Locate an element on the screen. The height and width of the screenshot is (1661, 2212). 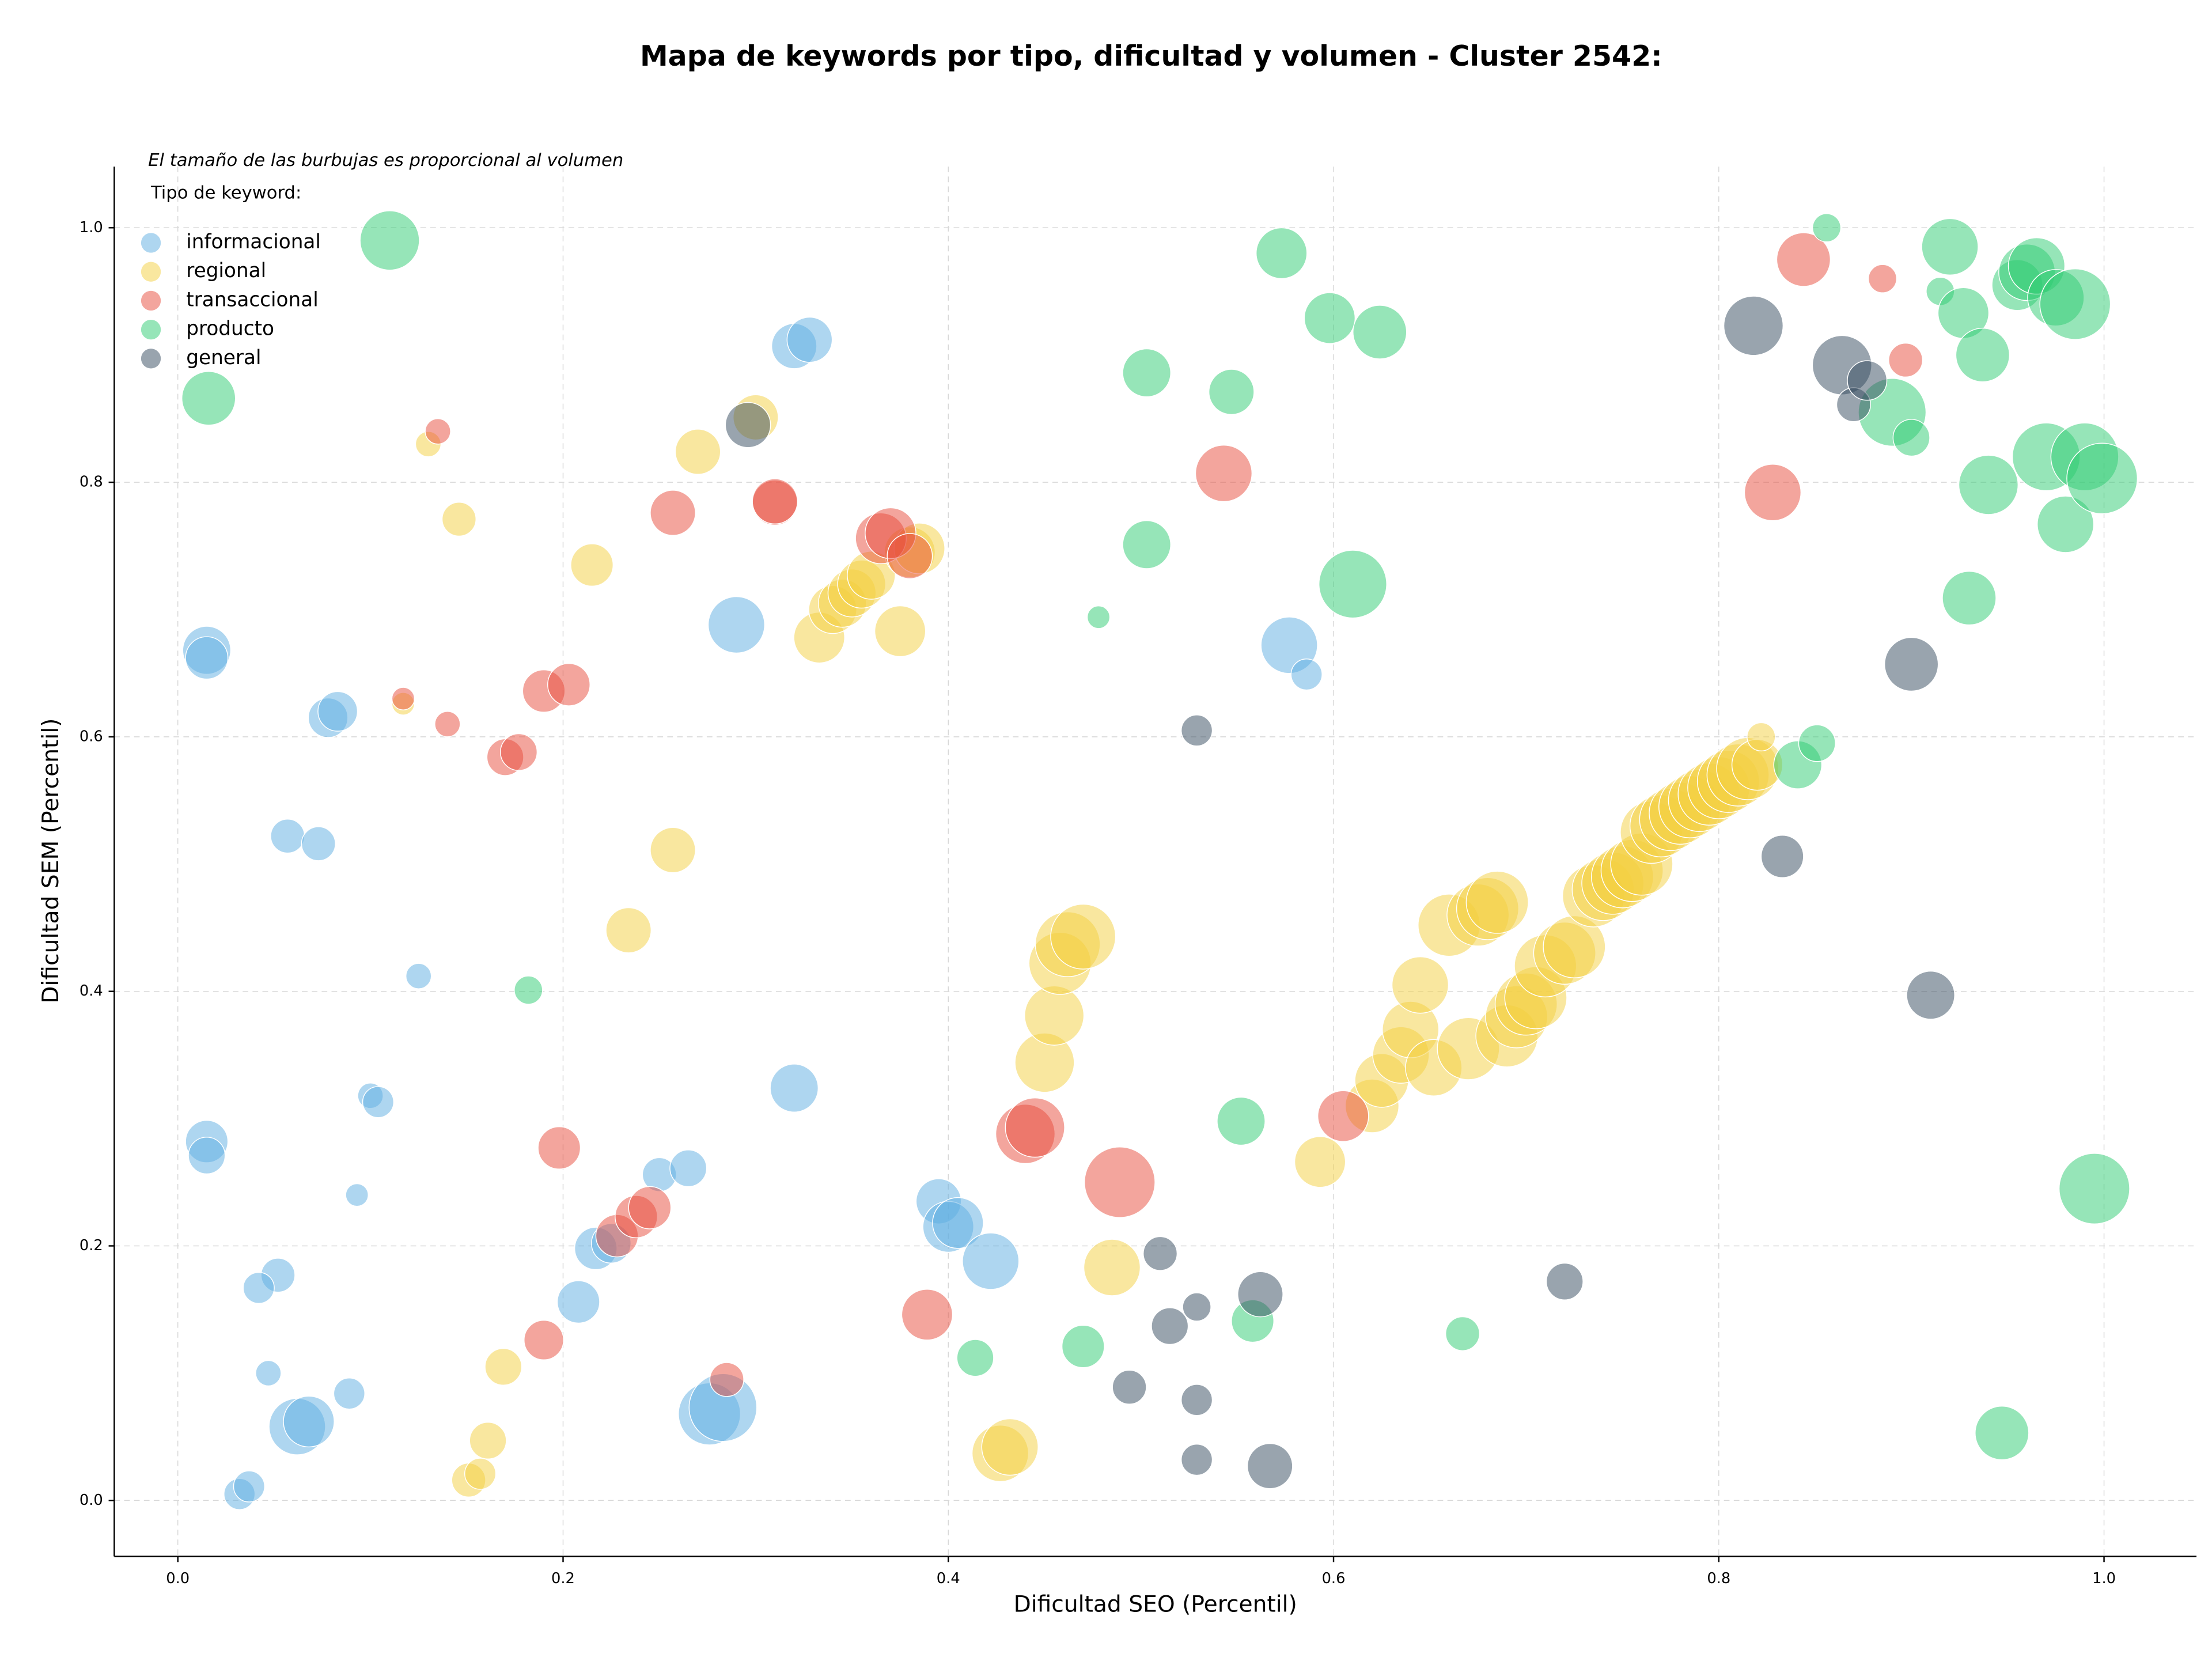
y-tick-label: 0.6 is located at coordinates (91, 736).